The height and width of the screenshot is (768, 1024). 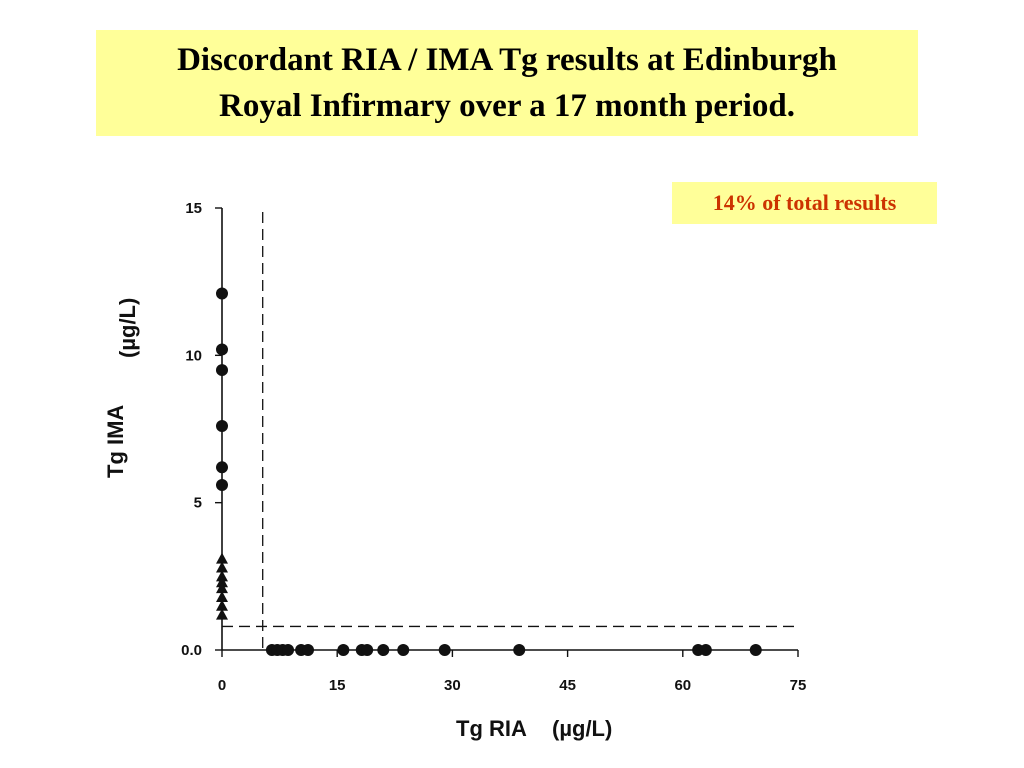 I want to click on percentage-note: 14% of total results, so click(x=804, y=203).